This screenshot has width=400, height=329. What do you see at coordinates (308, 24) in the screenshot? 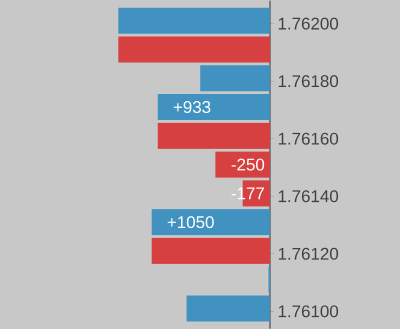
I see `y-tick-label: 1.76200` at bounding box center [308, 24].